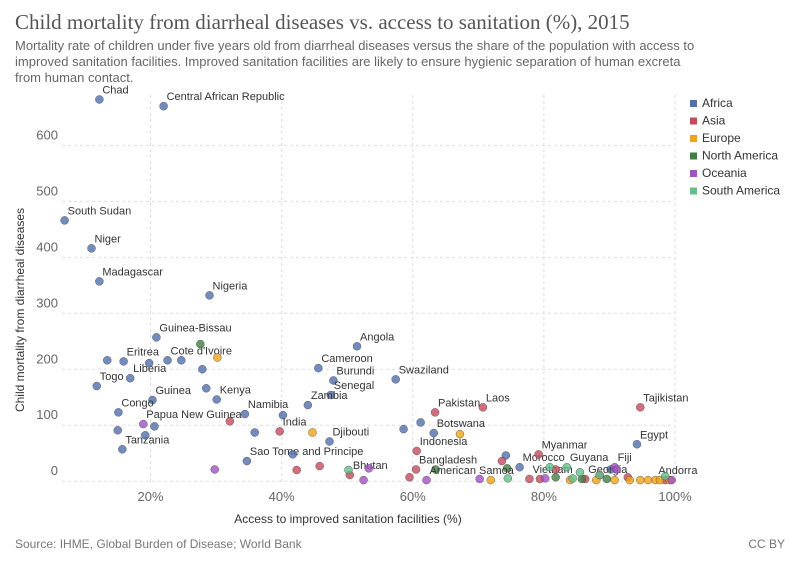 This screenshot has width=800, height=565. What do you see at coordinates (675, 496) in the screenshot?
I see `x-tick-label: 100%` at bounding box center [675, 496].